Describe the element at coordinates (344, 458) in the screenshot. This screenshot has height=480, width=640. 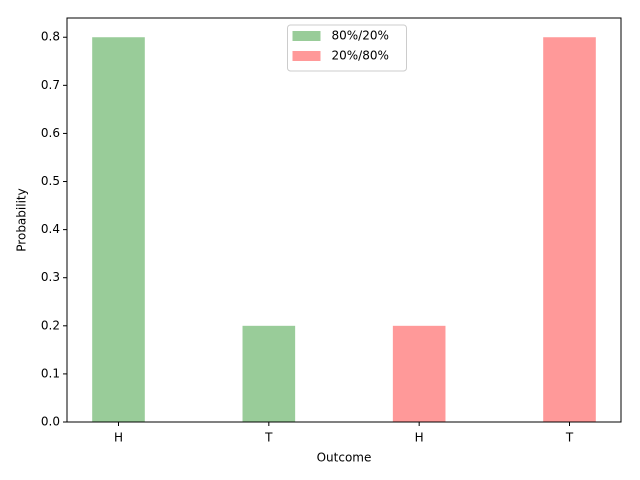
I see `x-axis-label: Outcome` at that location.